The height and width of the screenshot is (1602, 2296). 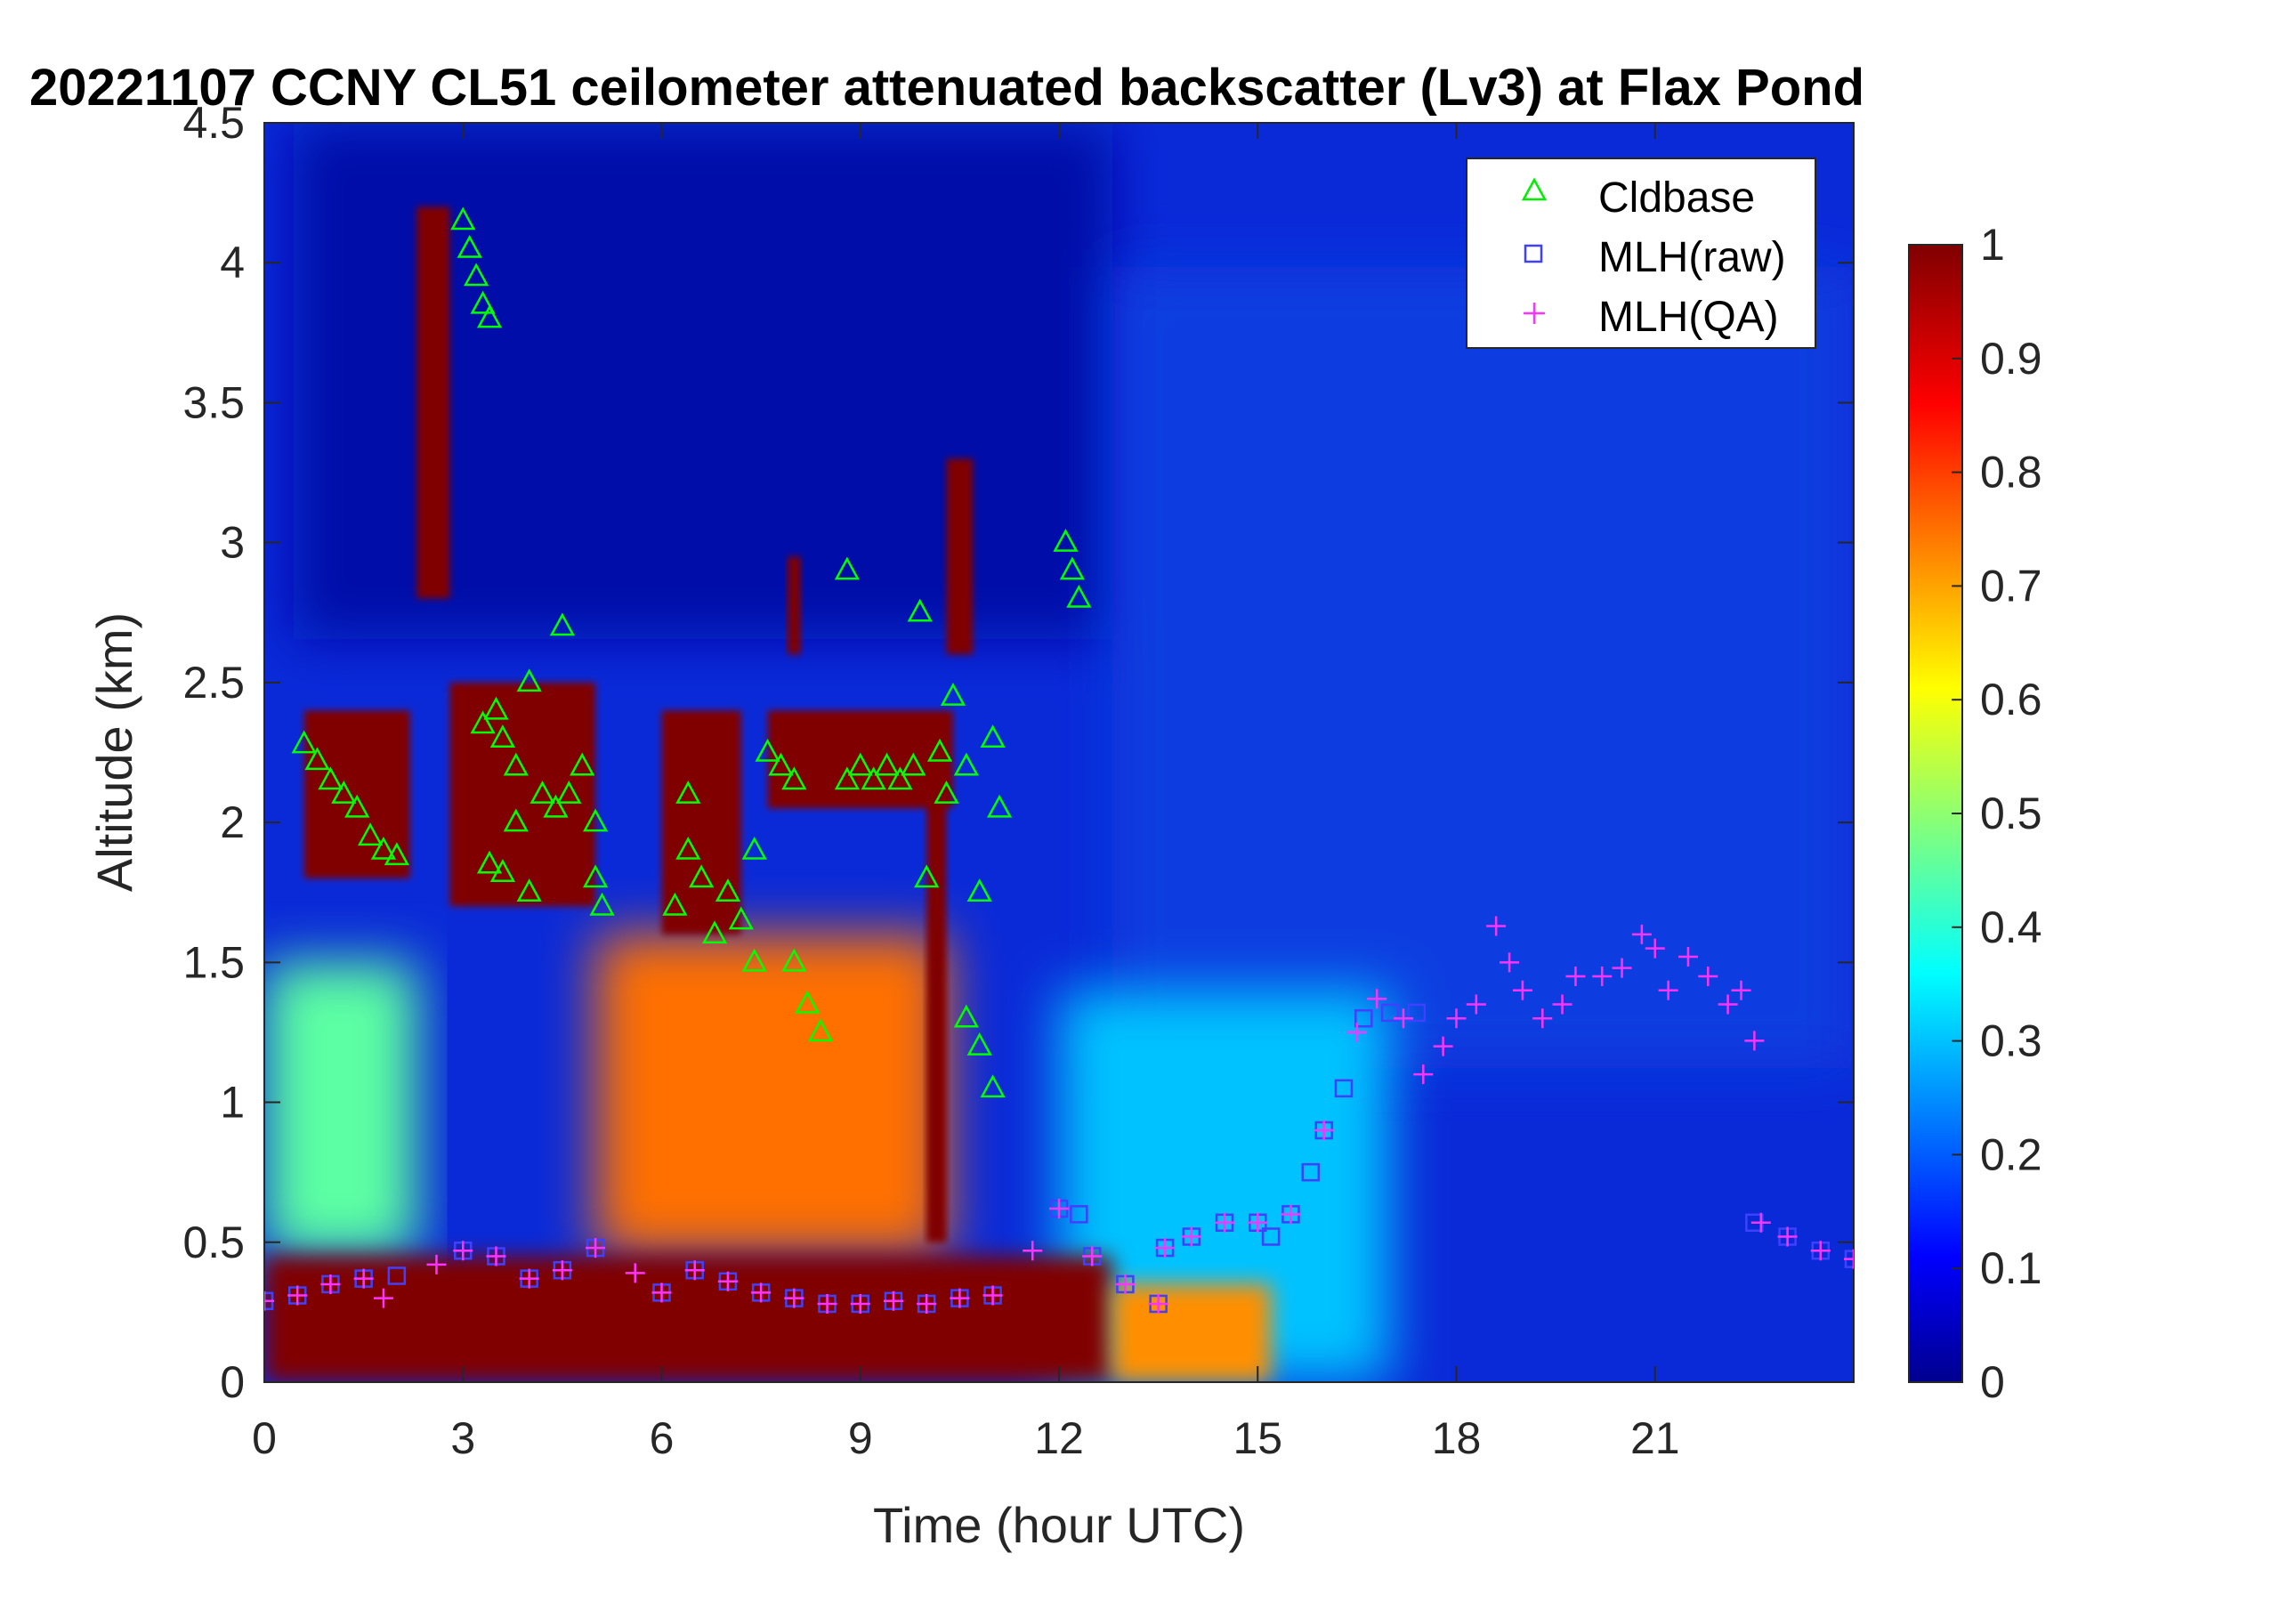 What do you see at coordinates (1655, 1438) in the screenshot?
I see `x-tick-label: 21` at bounding box center [1655, 1438].